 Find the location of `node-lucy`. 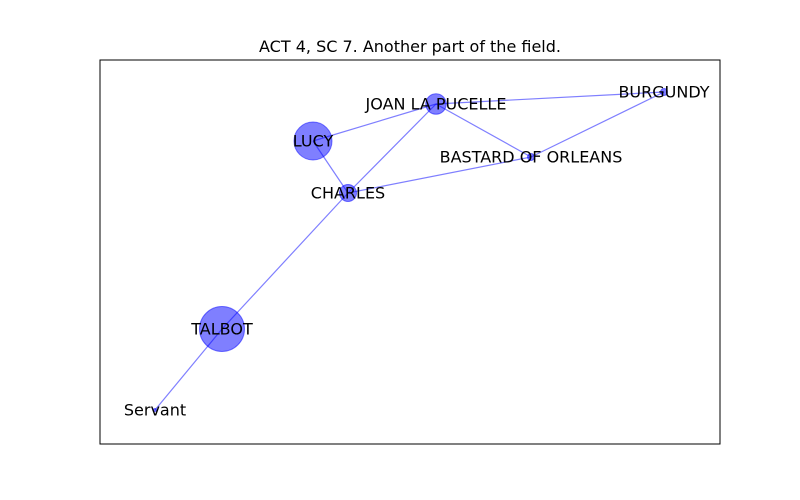

node-lucy is located at coordinates (313, 141).